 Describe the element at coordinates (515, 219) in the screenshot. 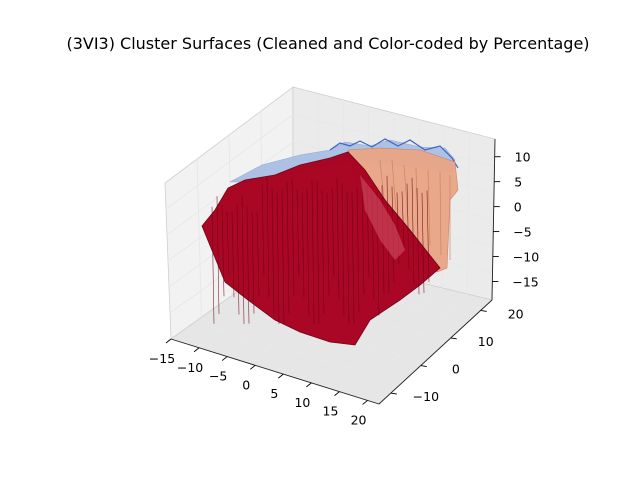

I see `z-ticks: 10 5 0 −5 −10 −15` at that location.